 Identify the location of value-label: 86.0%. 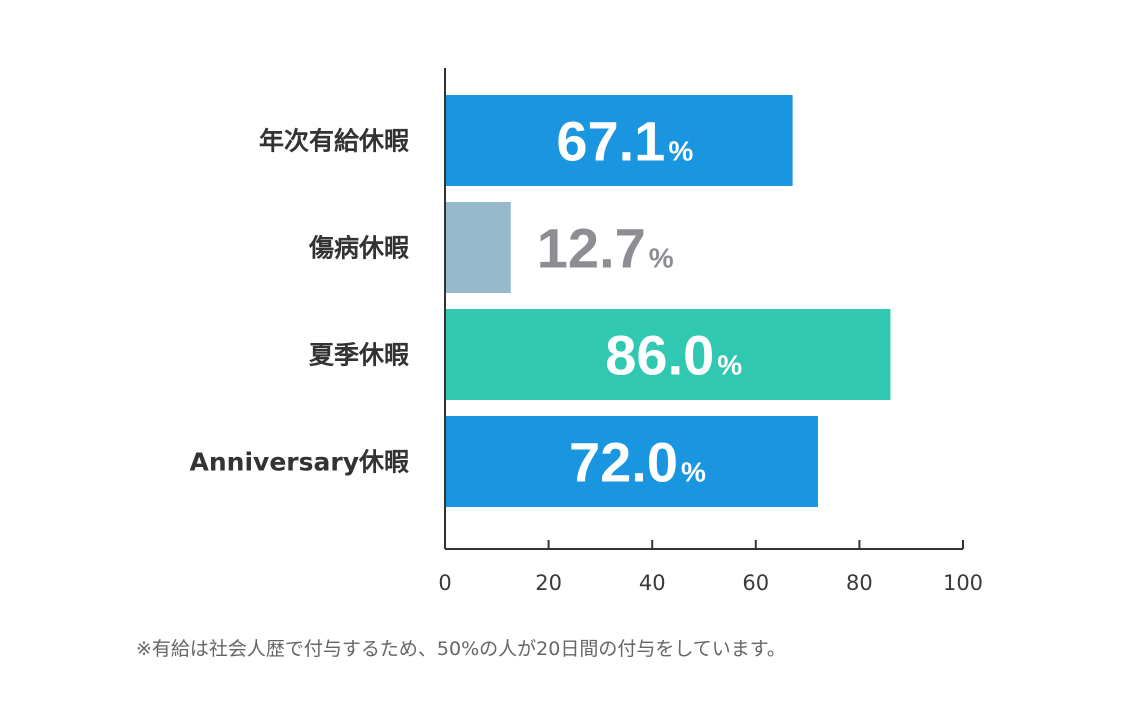
(673, 355).